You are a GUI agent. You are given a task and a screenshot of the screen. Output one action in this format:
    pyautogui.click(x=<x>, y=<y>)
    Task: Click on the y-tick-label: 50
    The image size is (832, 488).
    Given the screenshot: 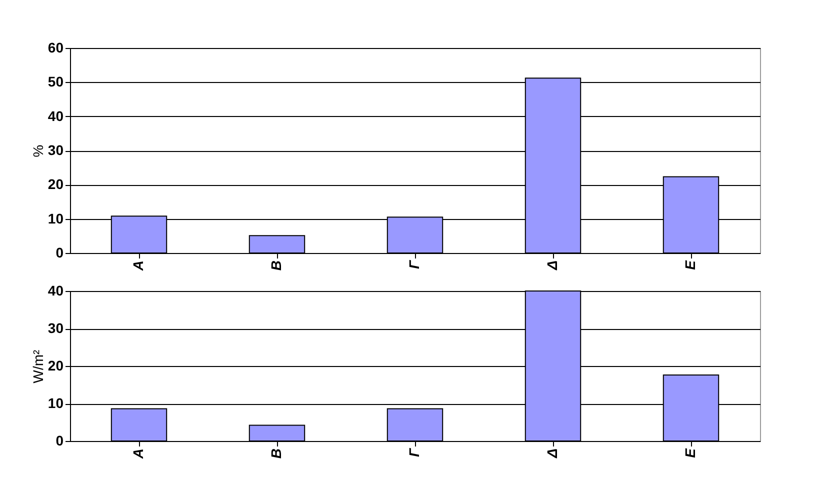 What is the action you would take?
    pyautogui.click(x=56, y=82)
    